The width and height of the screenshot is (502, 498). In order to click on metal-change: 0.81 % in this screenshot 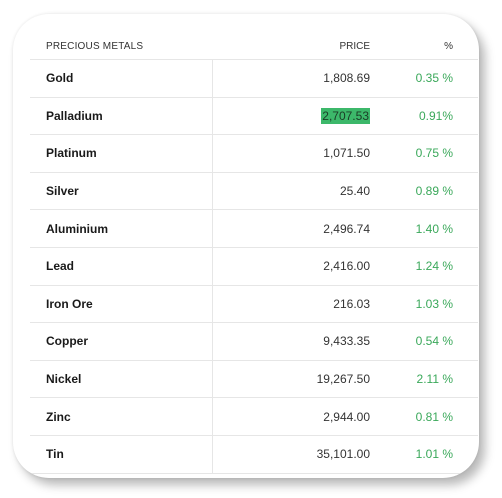, I will do `click(434, 416)`.